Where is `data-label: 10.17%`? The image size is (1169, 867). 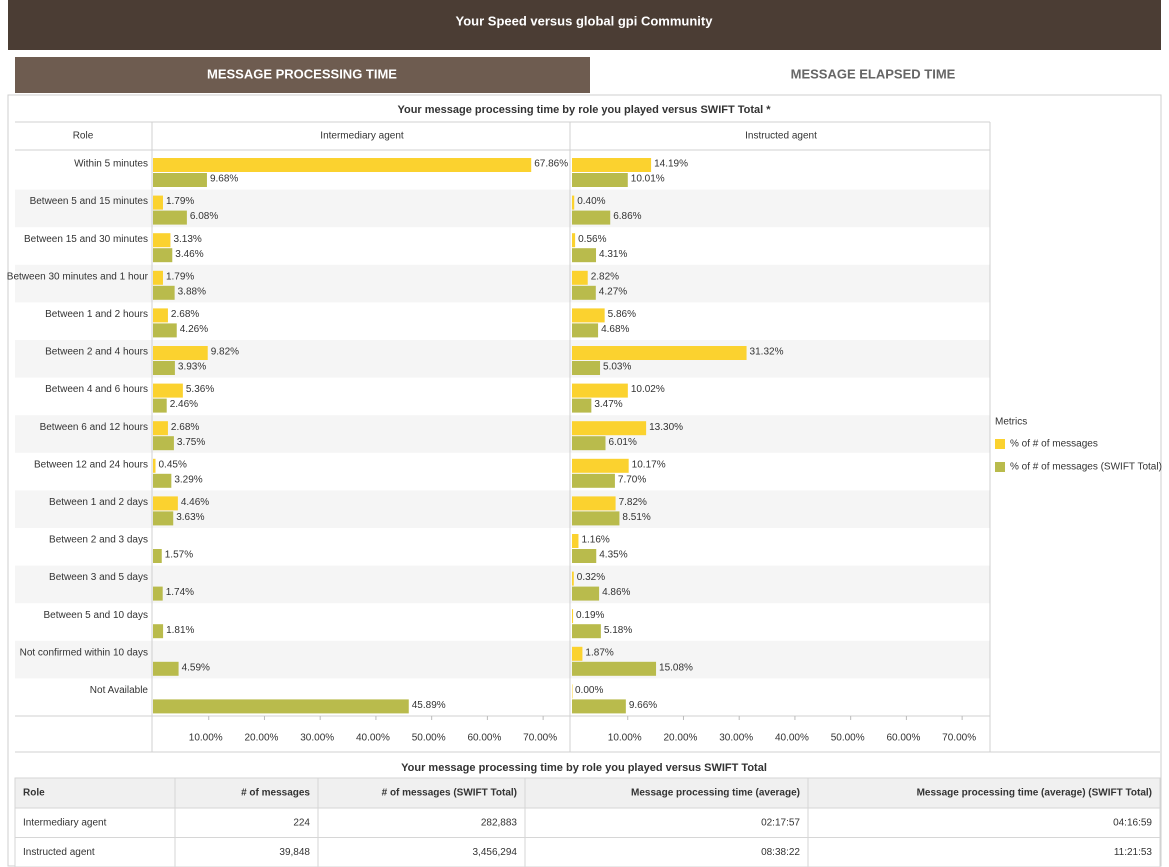
data-label: 10.17% is located at coordinates (649, 464).